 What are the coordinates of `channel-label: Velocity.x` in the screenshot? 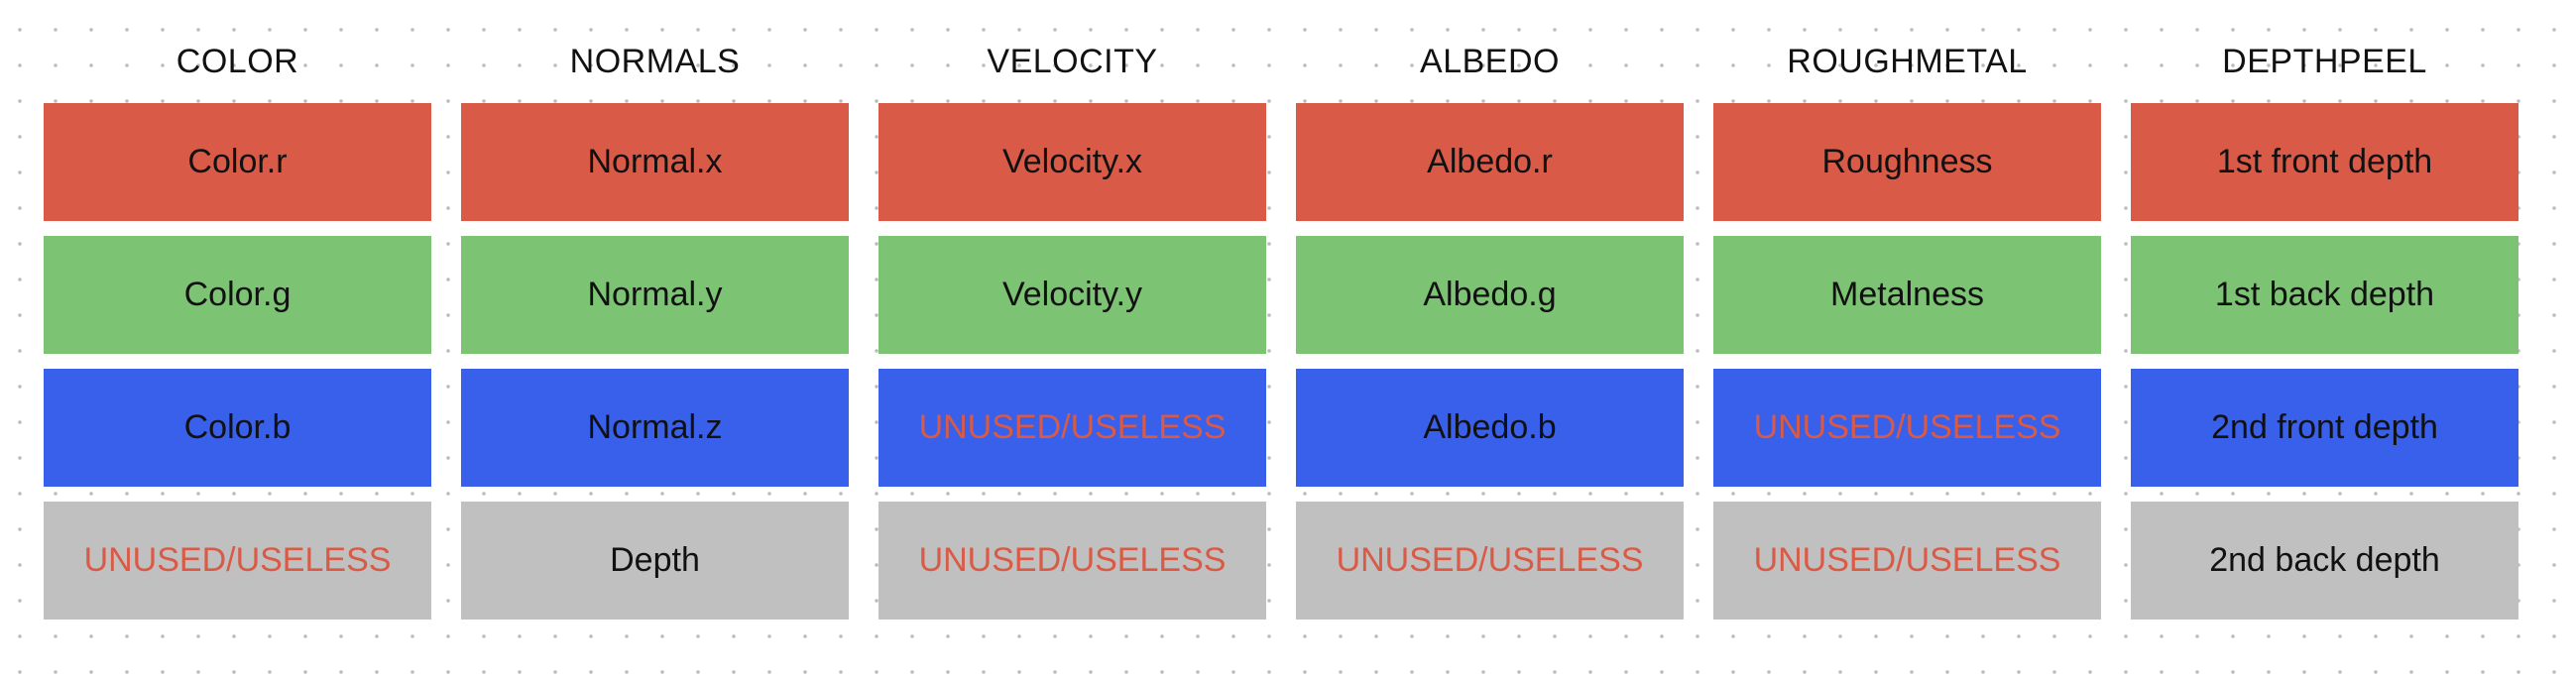 It's located at (1072, 161).